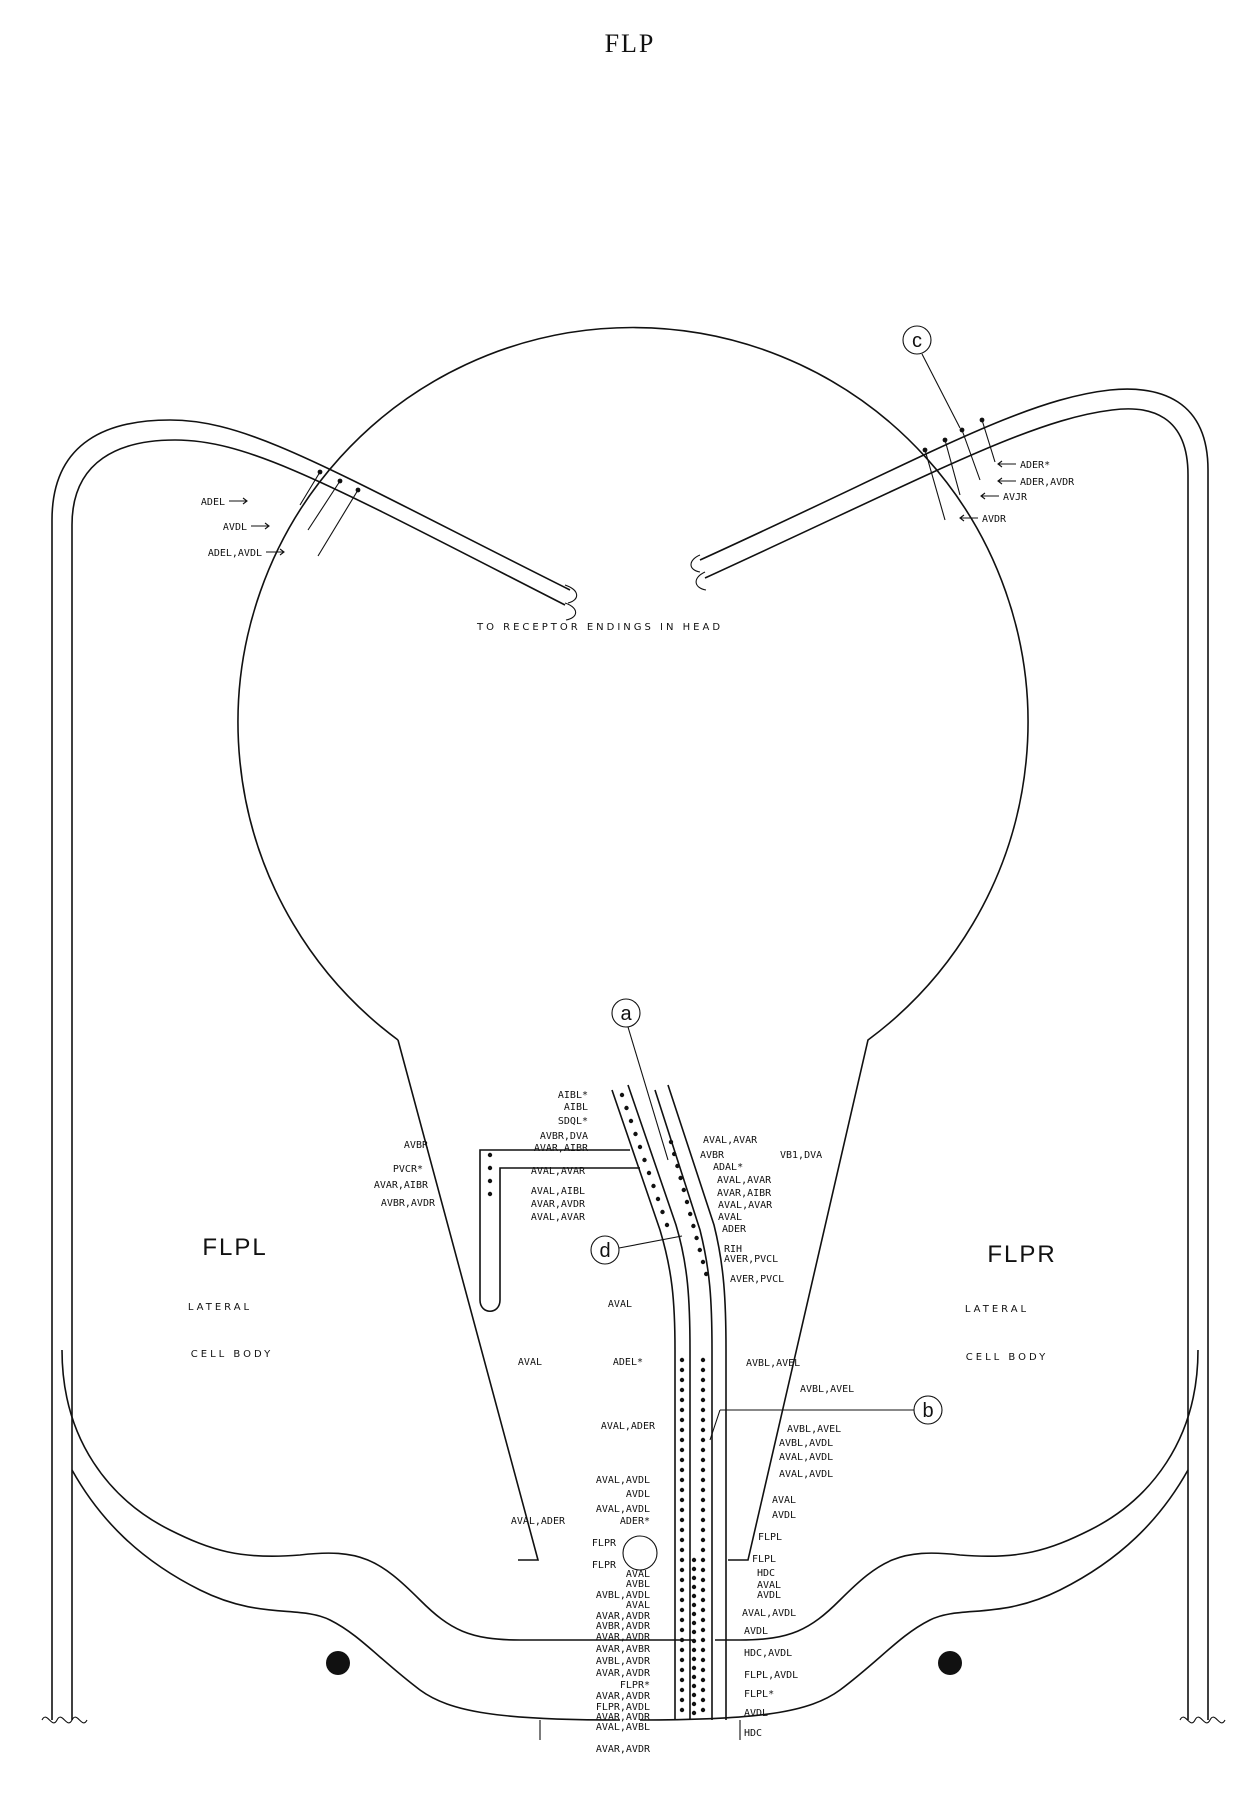  Describe the element at coordinates (745, 1205) in the screenshot. I see `right-inner-labels-6: AVAL,AVAR` at that location.